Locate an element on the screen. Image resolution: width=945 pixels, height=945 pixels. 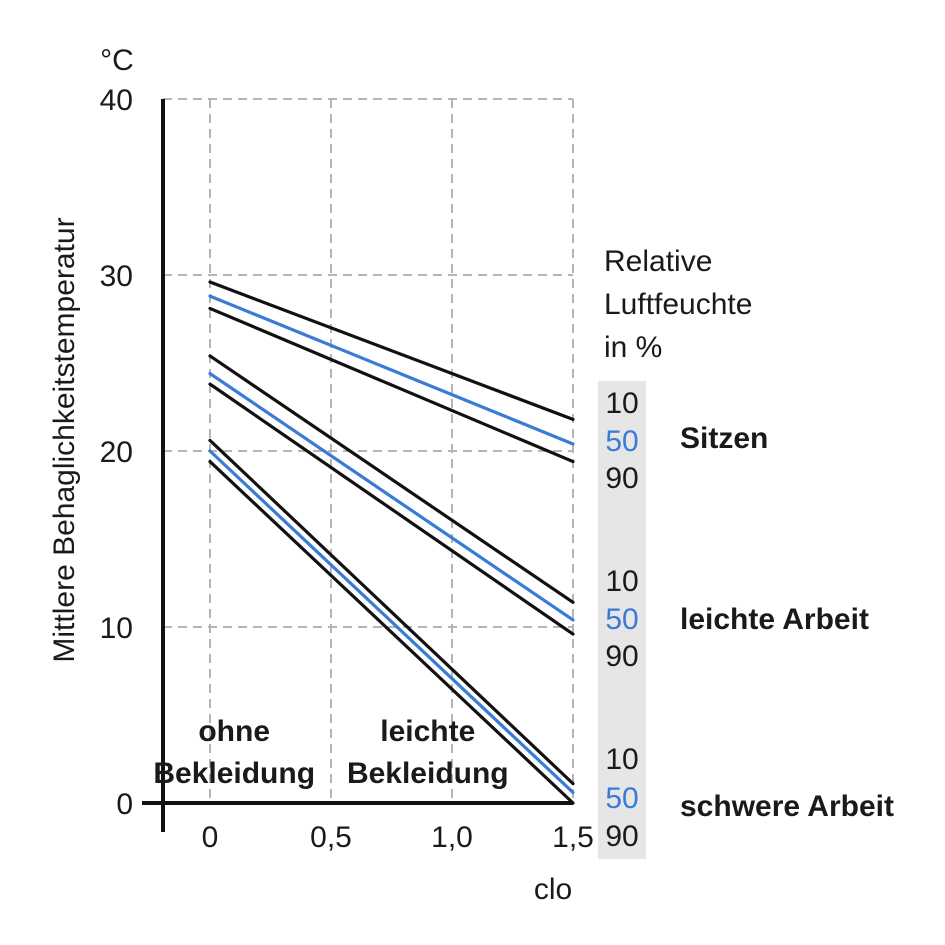
x-axis-title: clo is located at coordinates (553, 889).